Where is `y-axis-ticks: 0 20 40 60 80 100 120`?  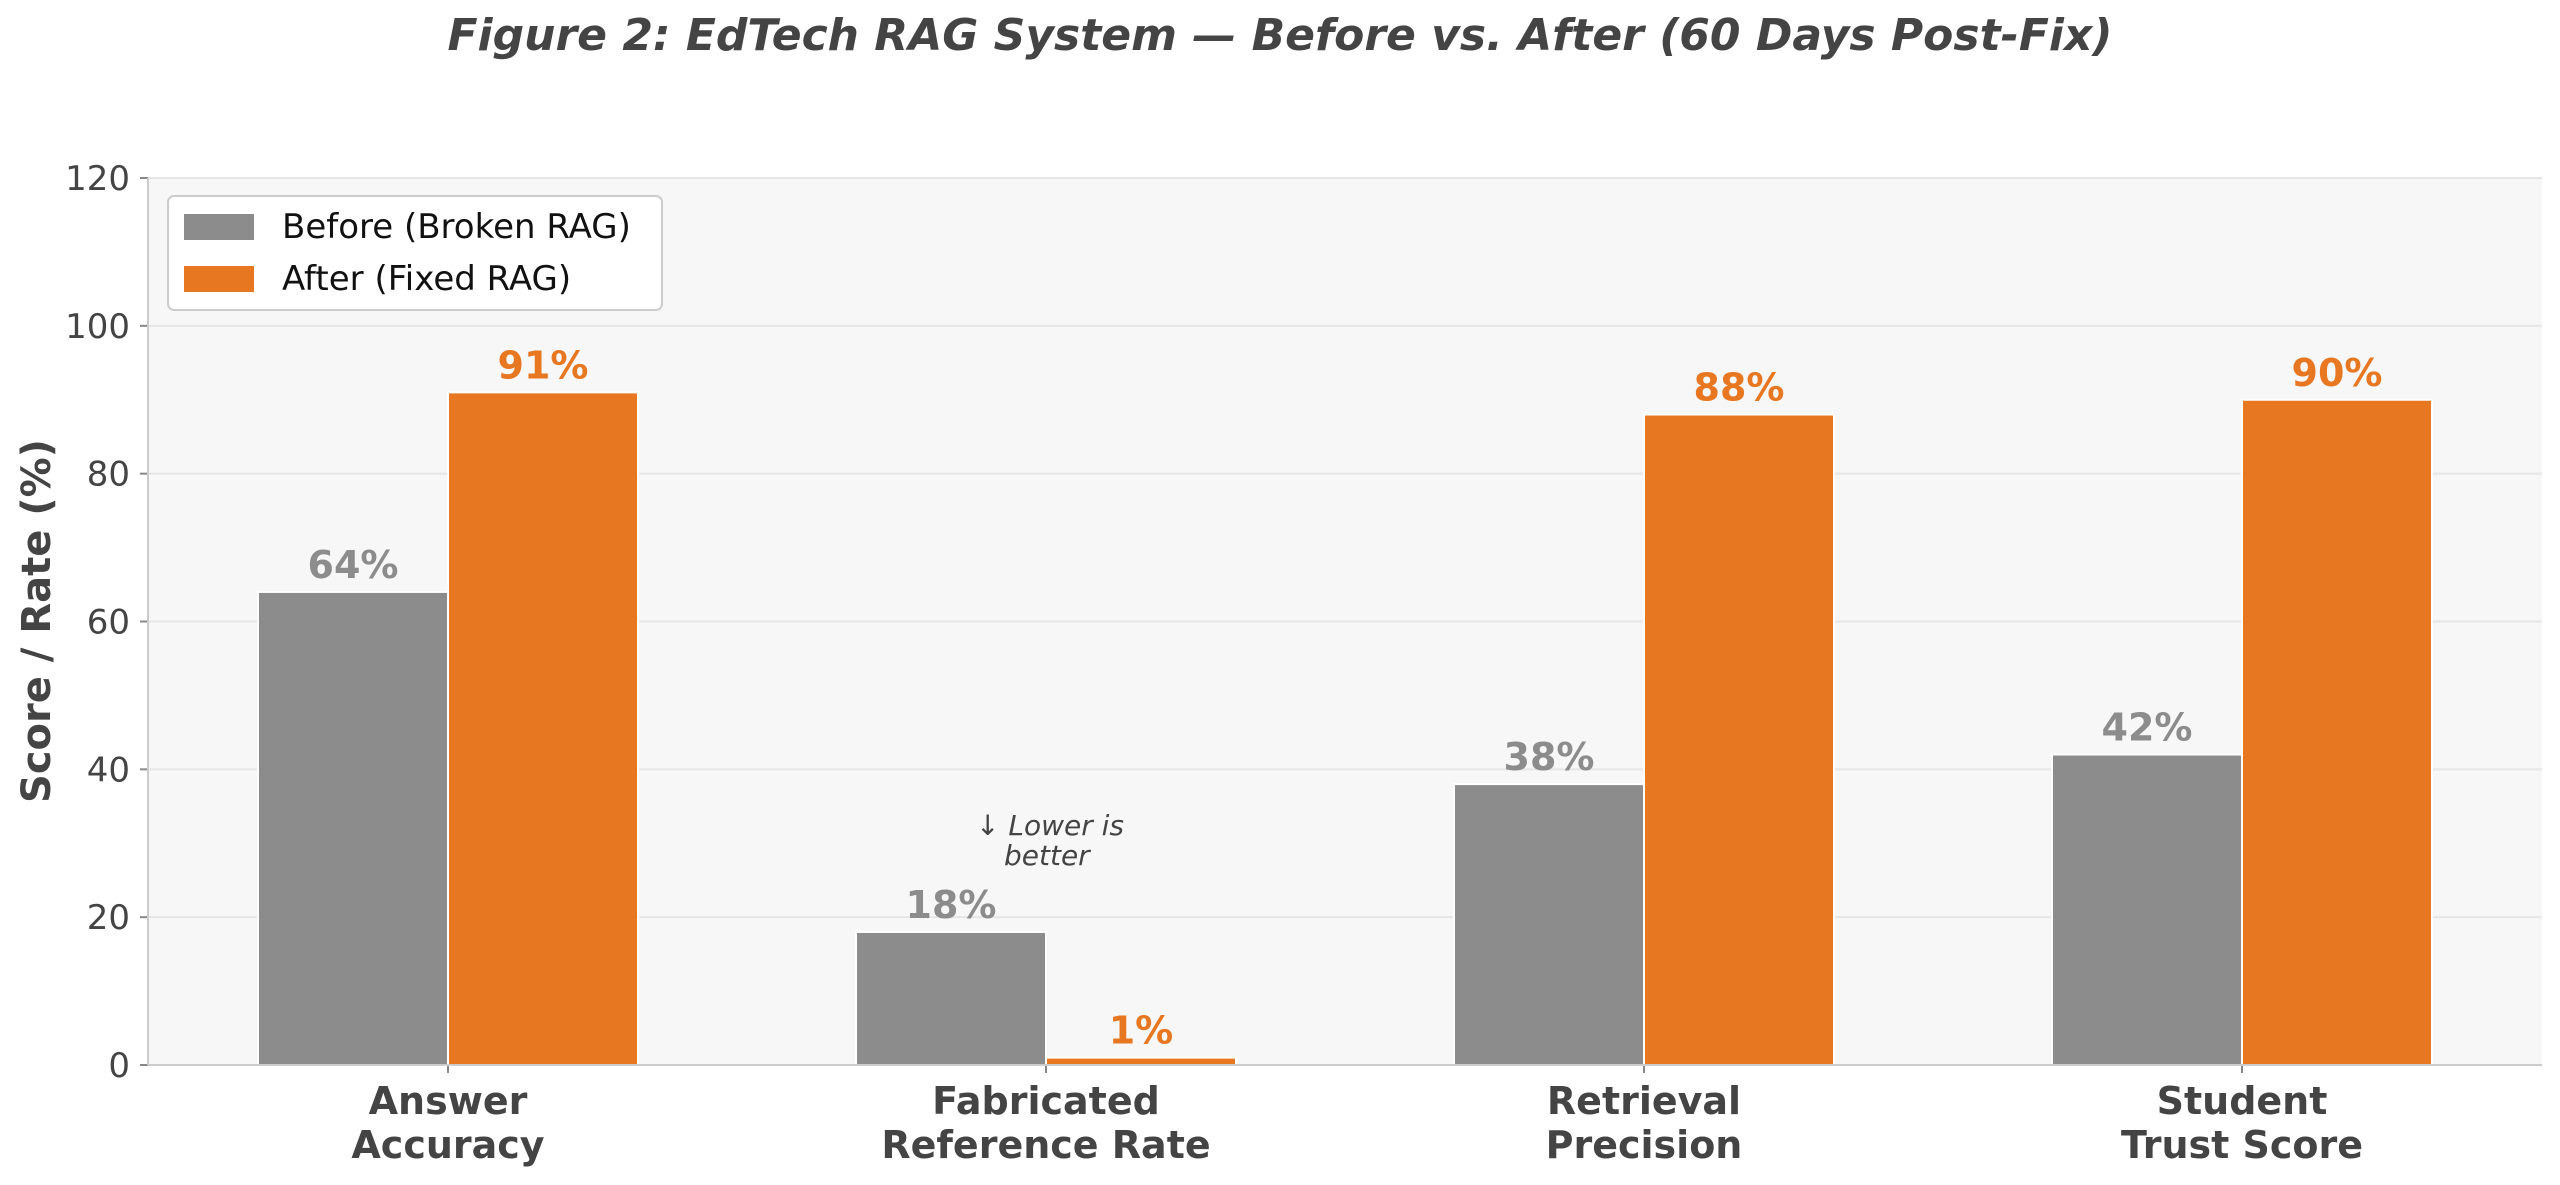
y-axis-ticks: 0 20 40 60 80 100 120 is located at coordinates (106, 622).